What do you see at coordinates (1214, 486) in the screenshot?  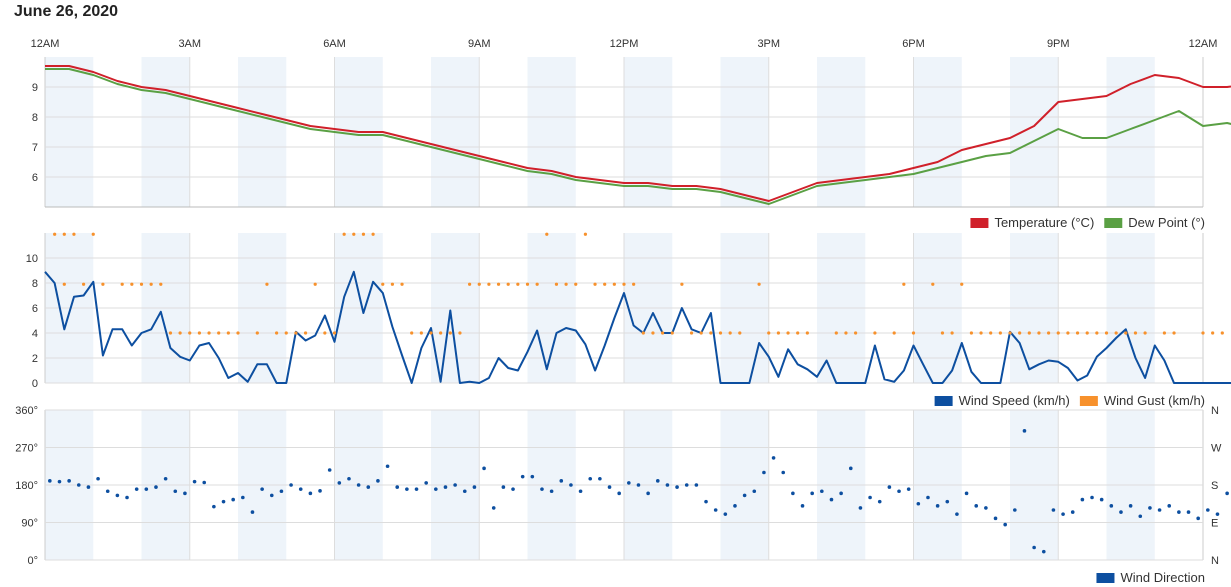 I see `compass-label: S` at bounding box center [1214, 486].